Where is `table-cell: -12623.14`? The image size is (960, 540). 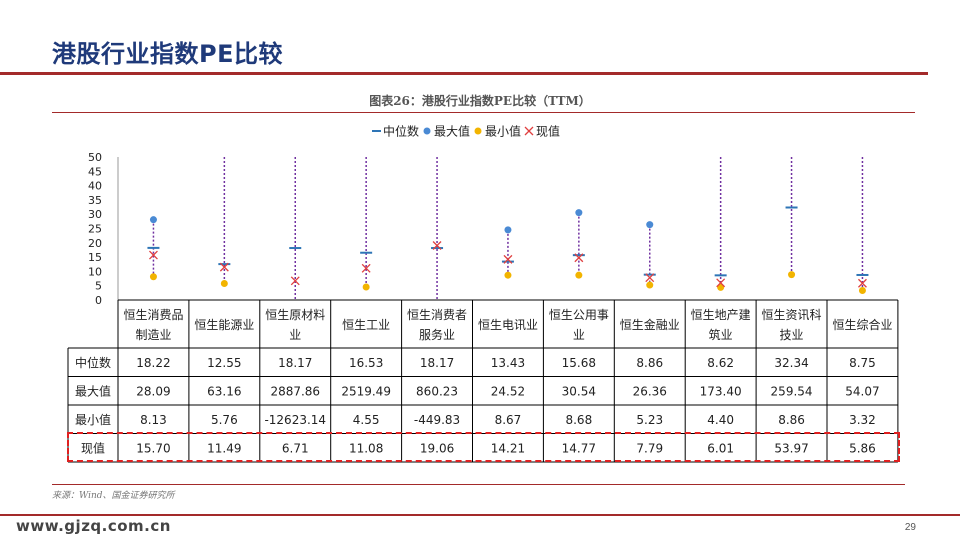 table-cell: -12623.14 is located at coordinates (295, 420).